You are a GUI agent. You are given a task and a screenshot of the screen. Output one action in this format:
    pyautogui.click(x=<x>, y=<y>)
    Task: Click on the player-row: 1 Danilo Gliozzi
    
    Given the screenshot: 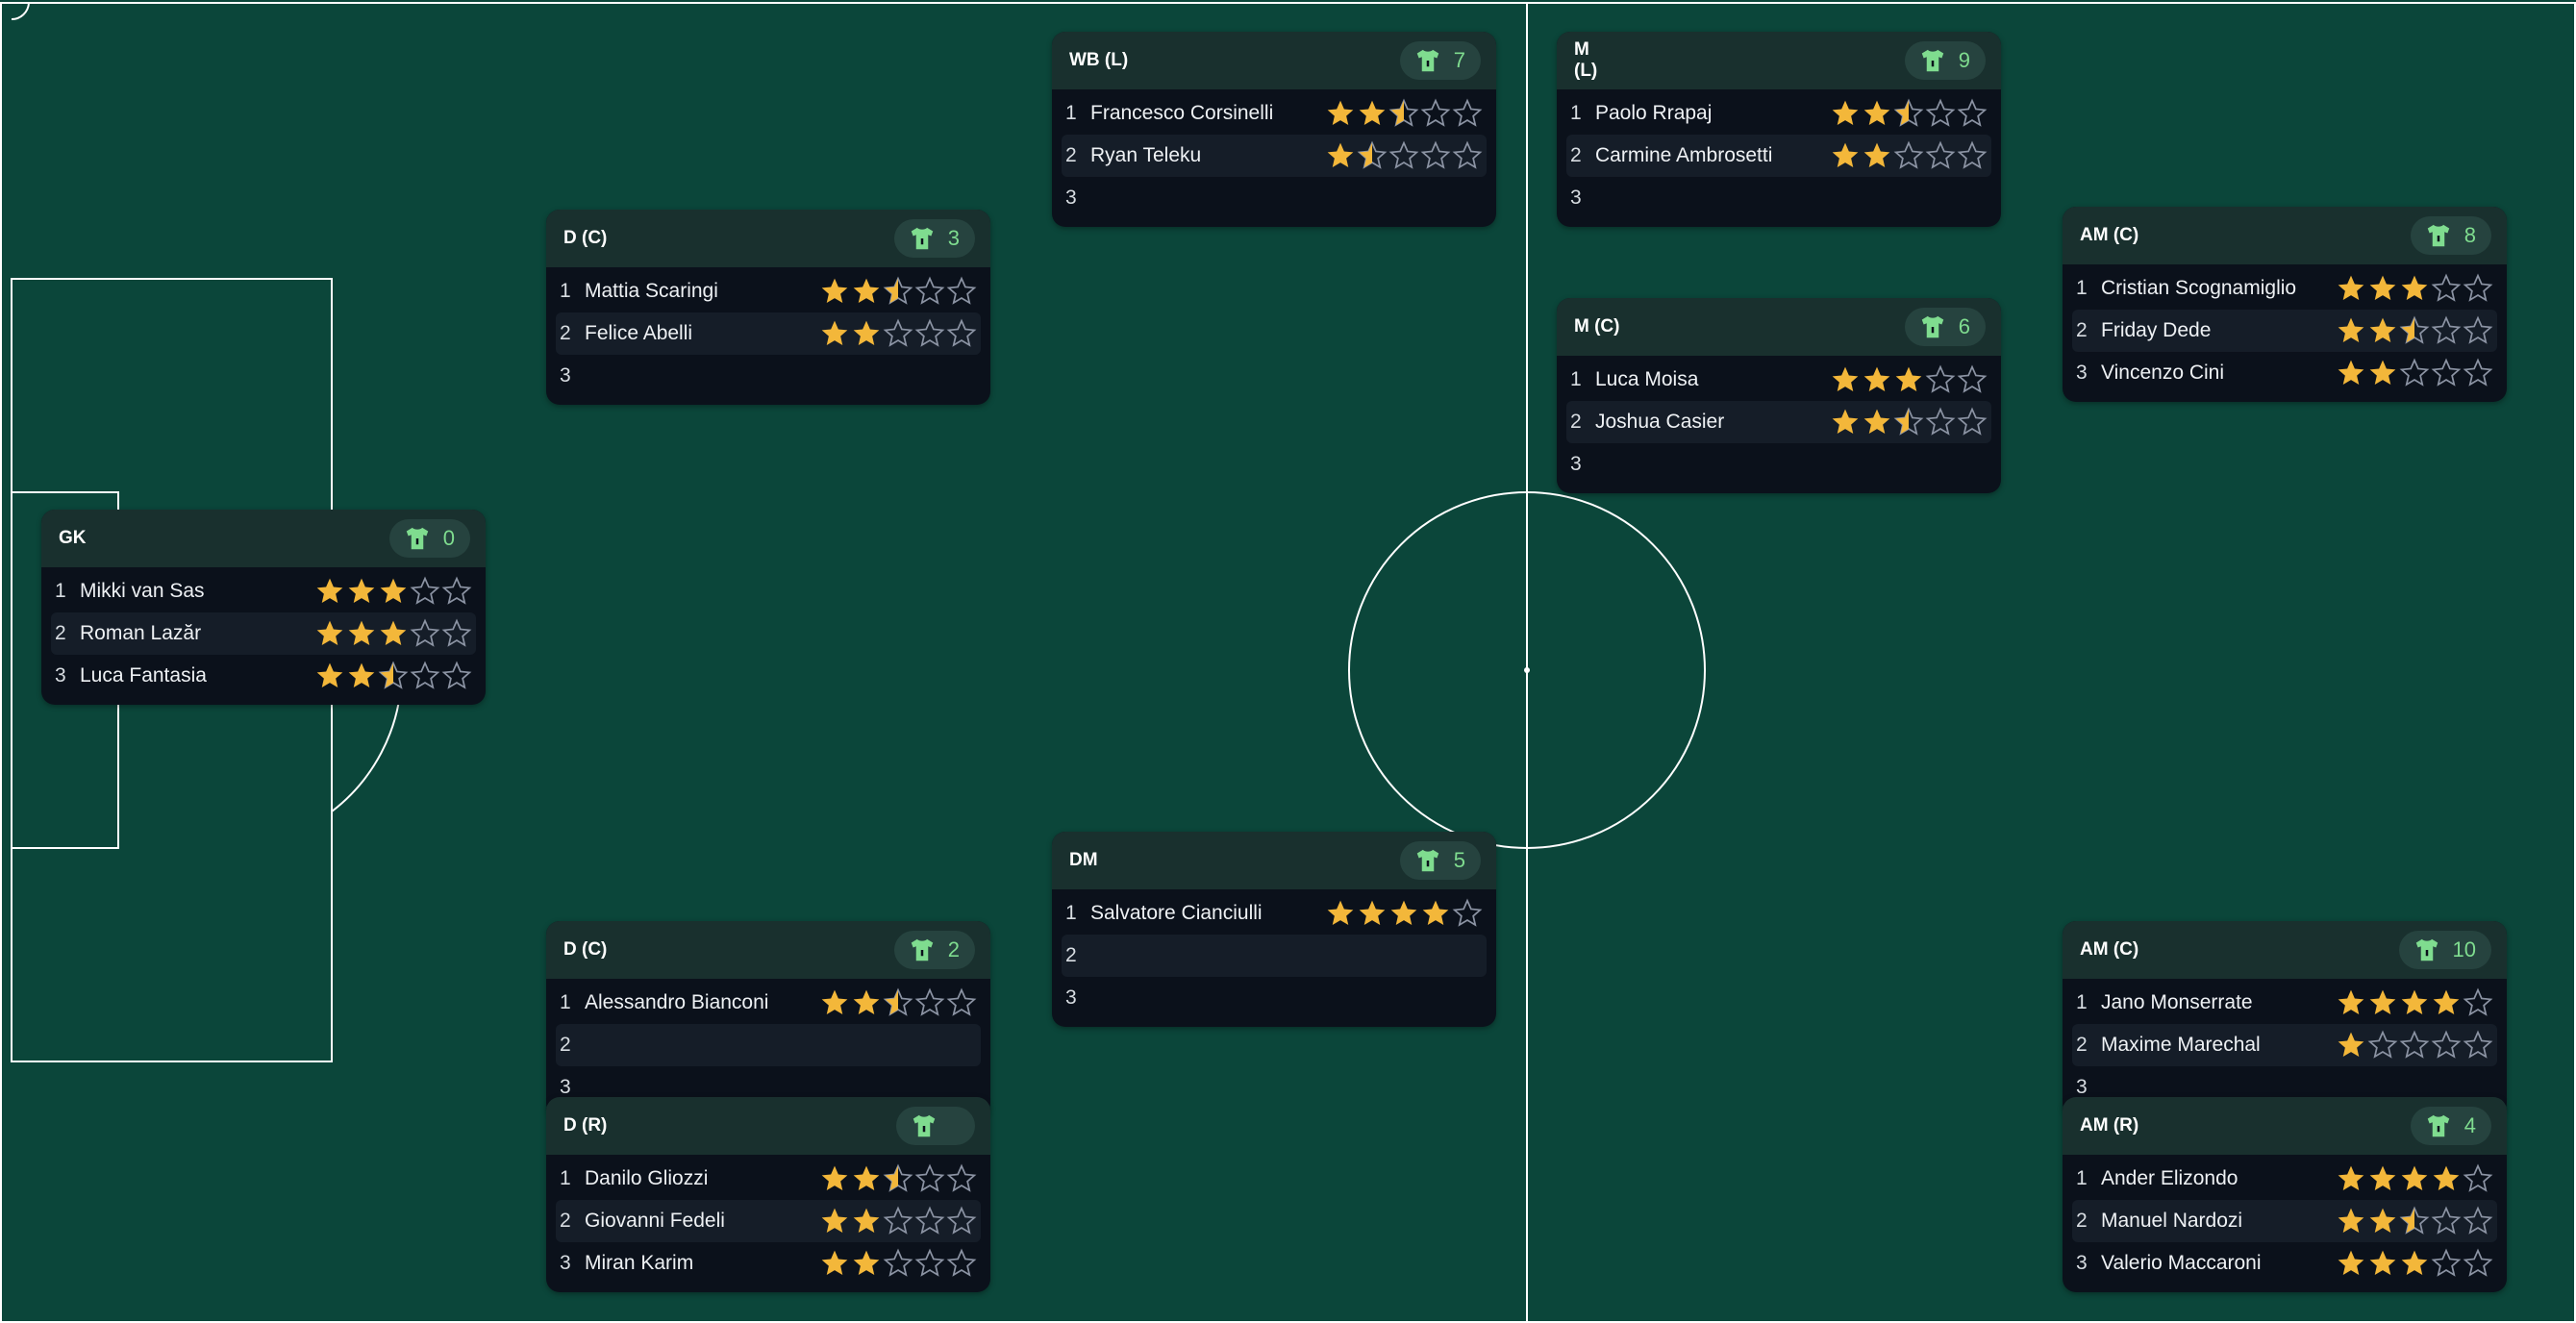 What is the action you would take?
    pyautogui.click(x=768, y=1179)
    